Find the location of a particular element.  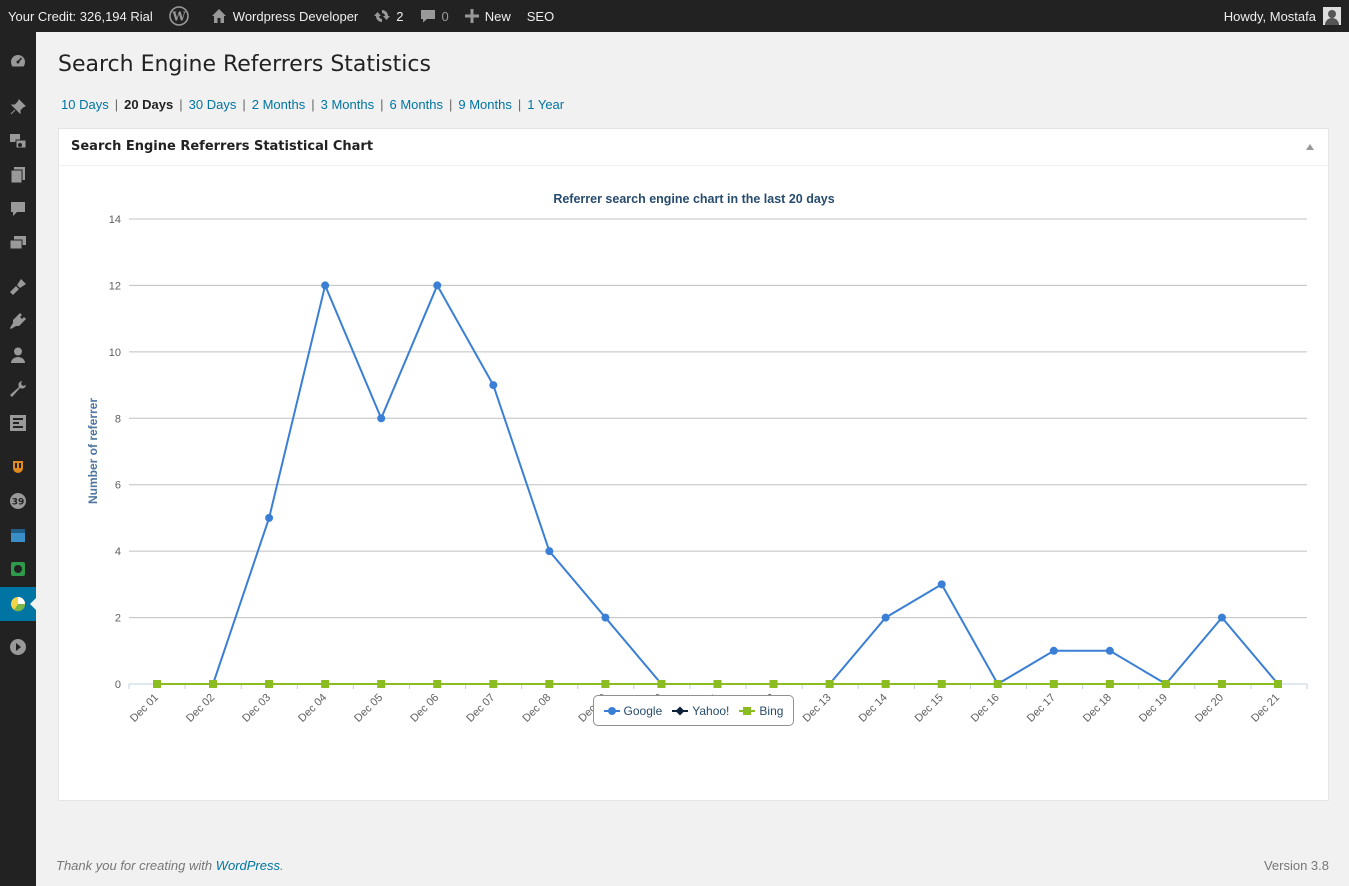

menu-plugin-orange is located at coordinates (18, 467).